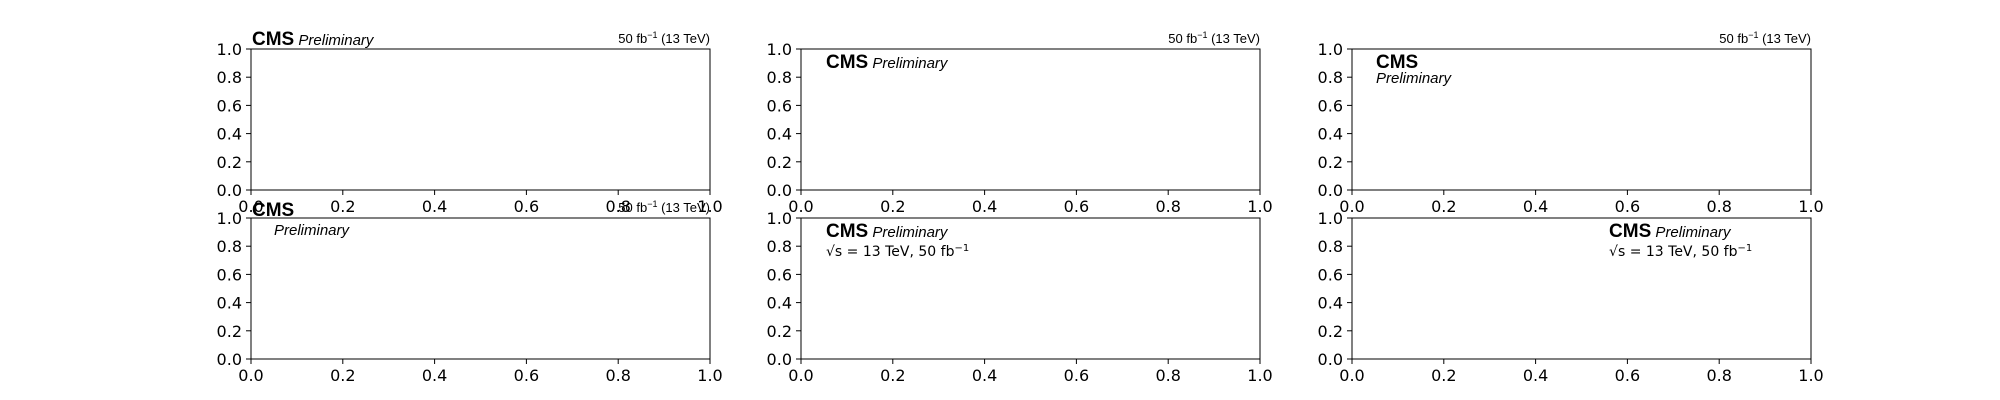 This screenshot has height=400, width=2000. What do you see at coordinates (961, 248) in the screenshot?
I see `energy-exponent: −1` at bounding box center [961, 248].